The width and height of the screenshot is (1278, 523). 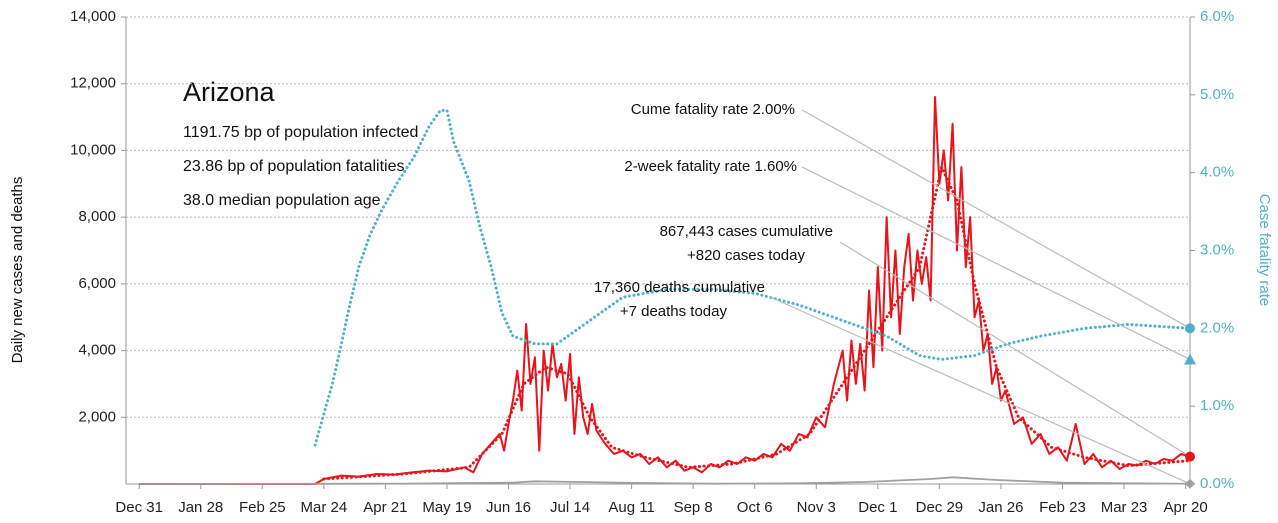 What do you see at coordinates (679, 287) in the screenshot?
I see `annotation: 17,360 deaths cumulative` at bounding box center [679, 287].